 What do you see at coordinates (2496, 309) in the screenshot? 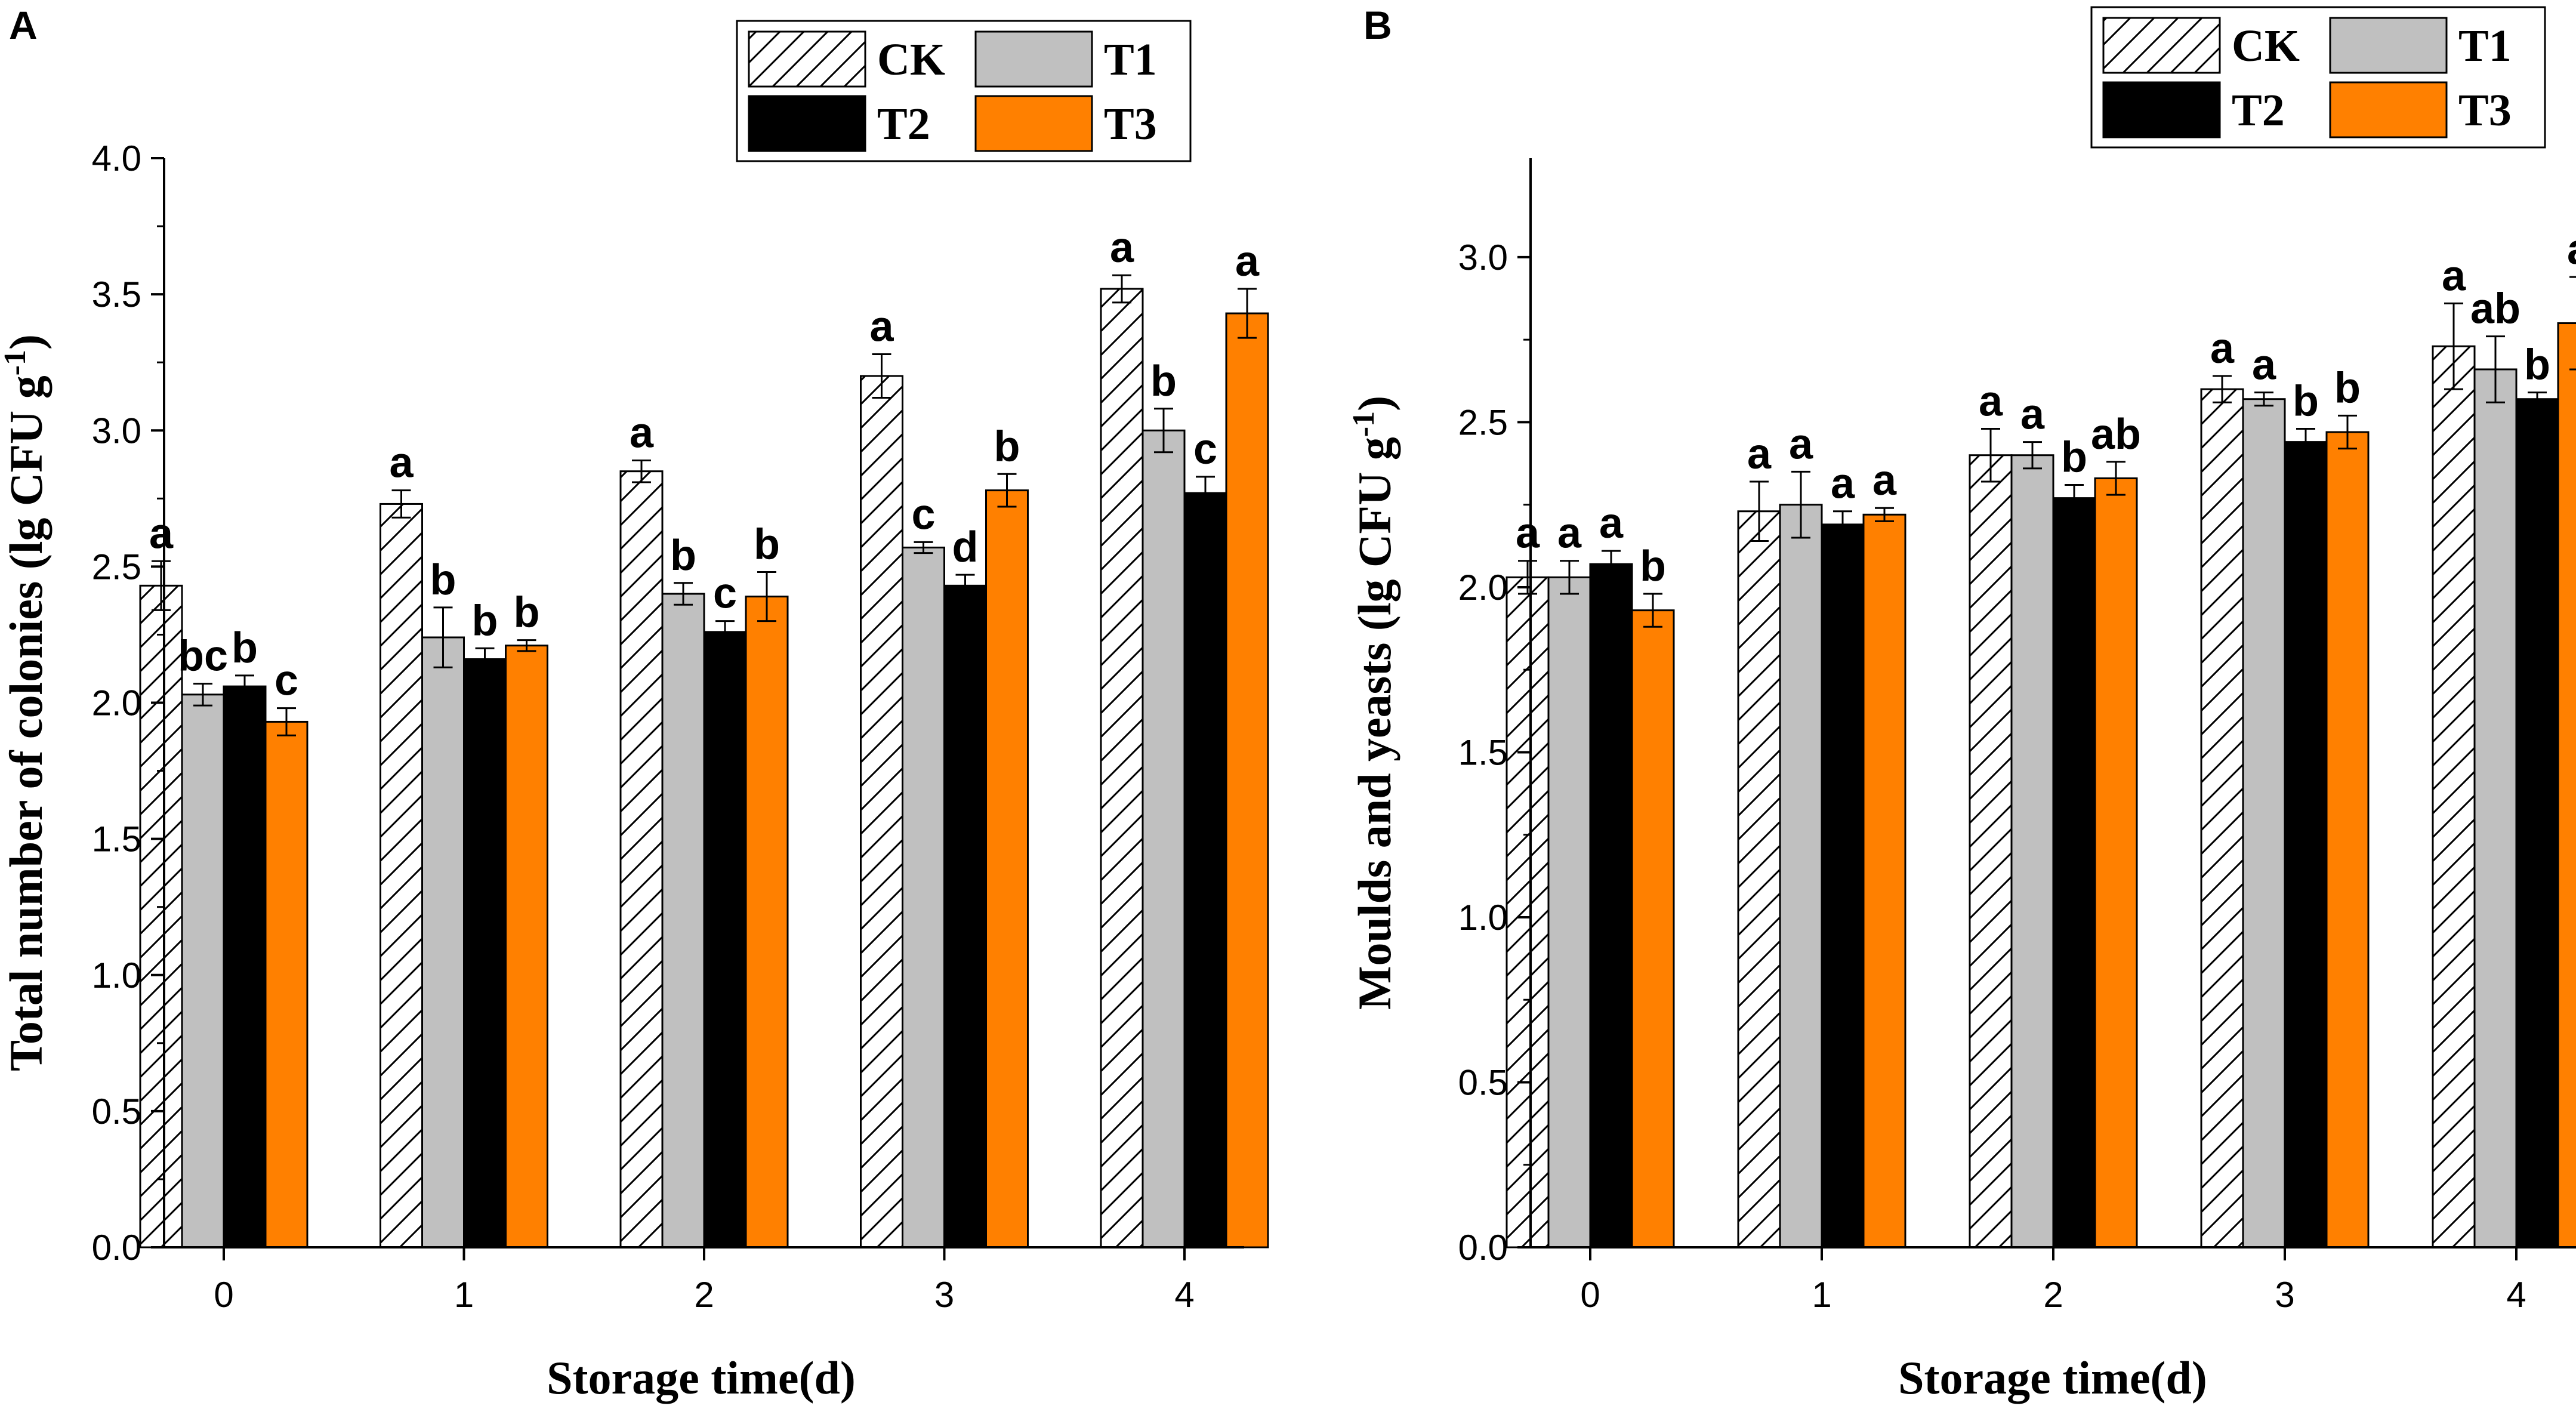
I see `significance-label: ab` at bounding box center [2496, 309].